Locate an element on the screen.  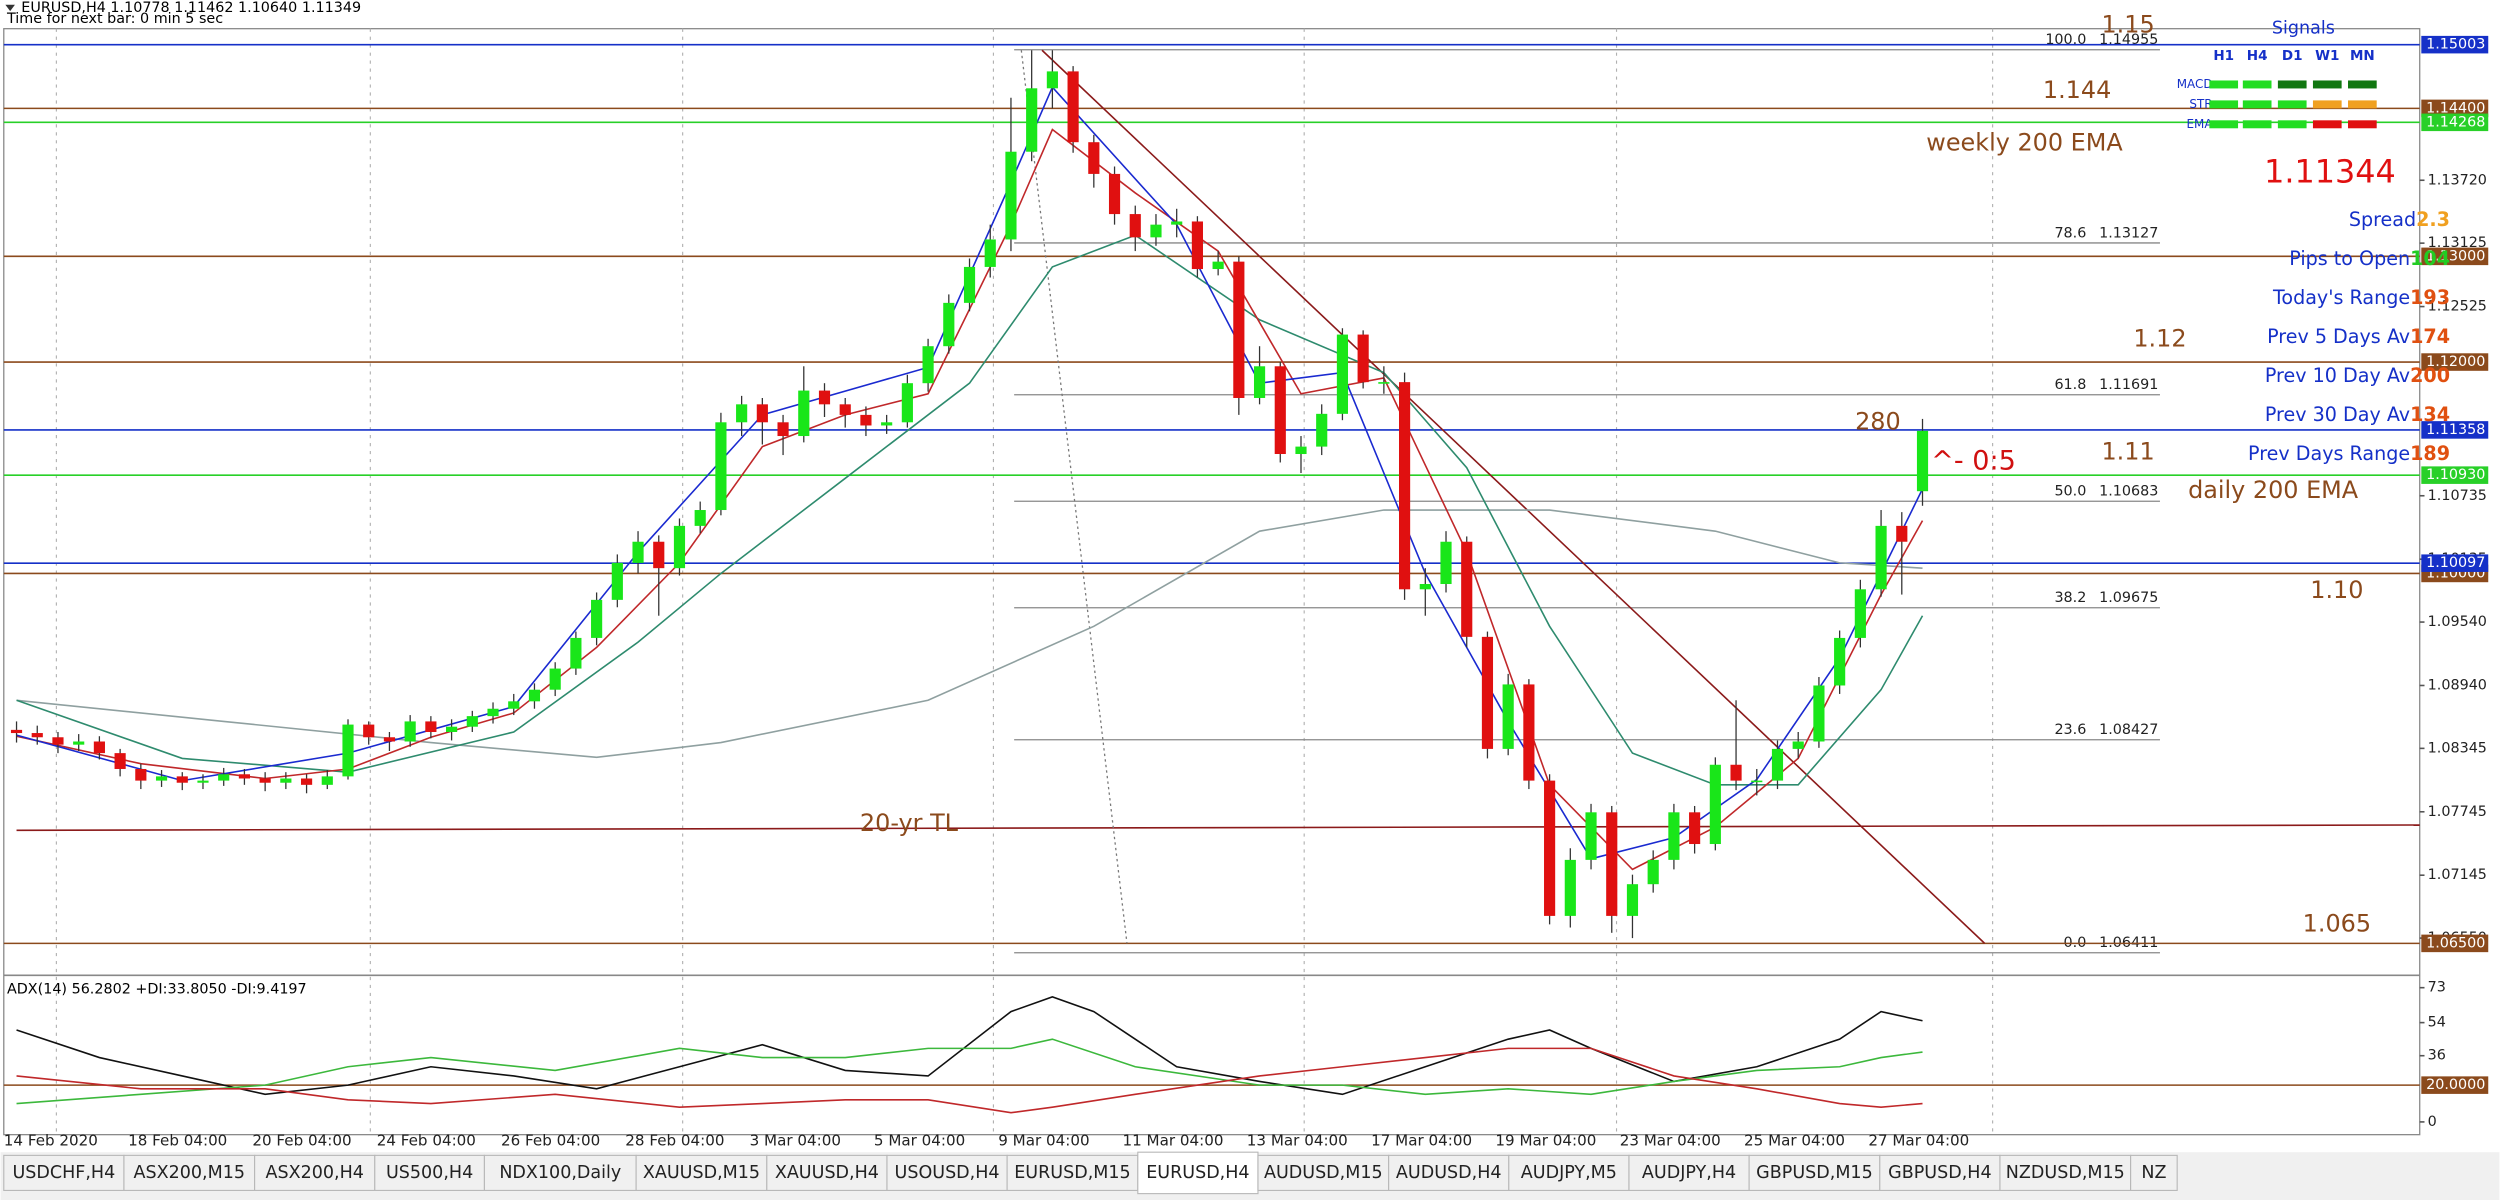
tab-label: USDCHF,H4 is located at coordinates (63, 1173).